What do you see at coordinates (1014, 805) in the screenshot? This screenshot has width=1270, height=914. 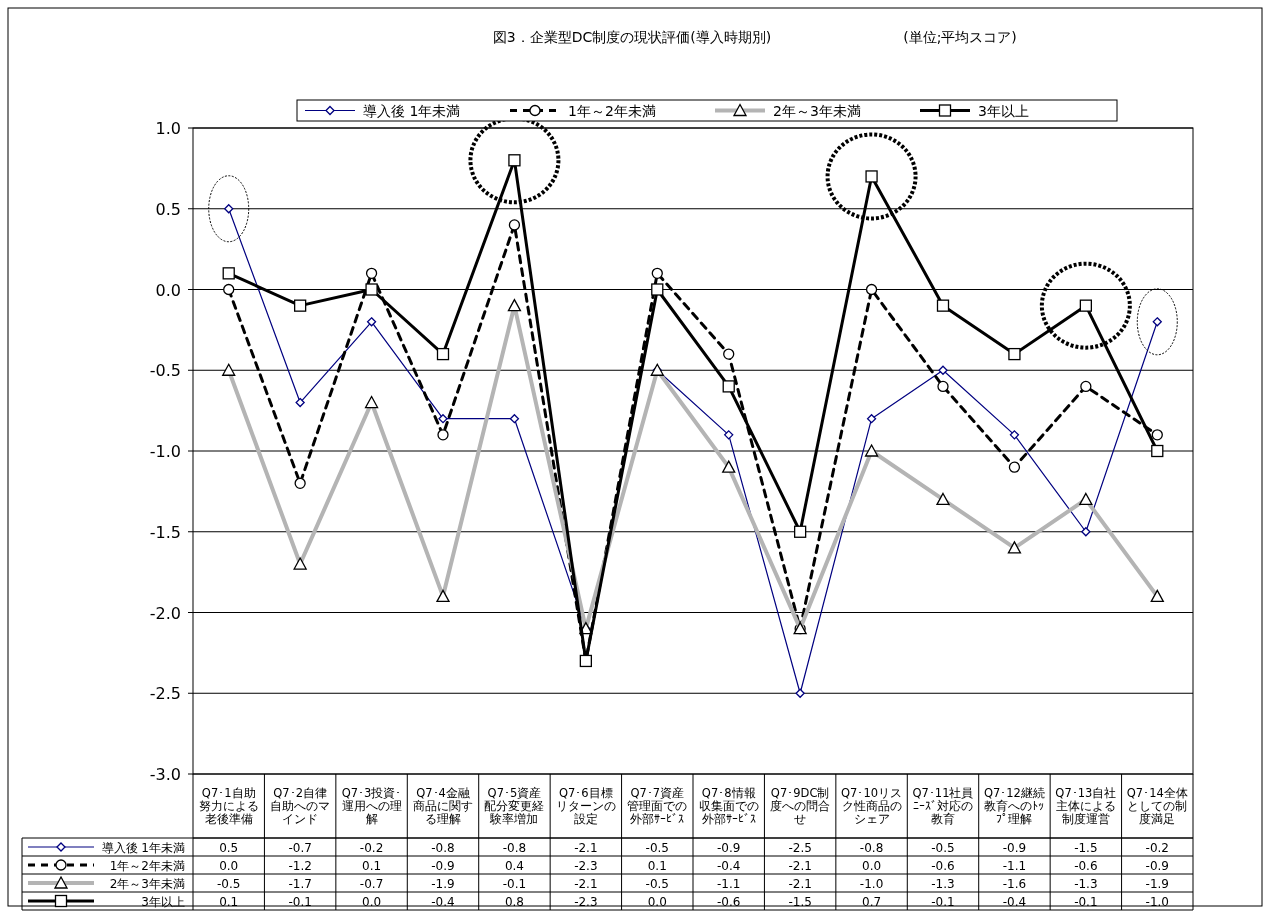 I see `x-tick-label: Q7･12継続教育へのﾄｯﾌﾟ理解` at bounding box center [1014, 805].